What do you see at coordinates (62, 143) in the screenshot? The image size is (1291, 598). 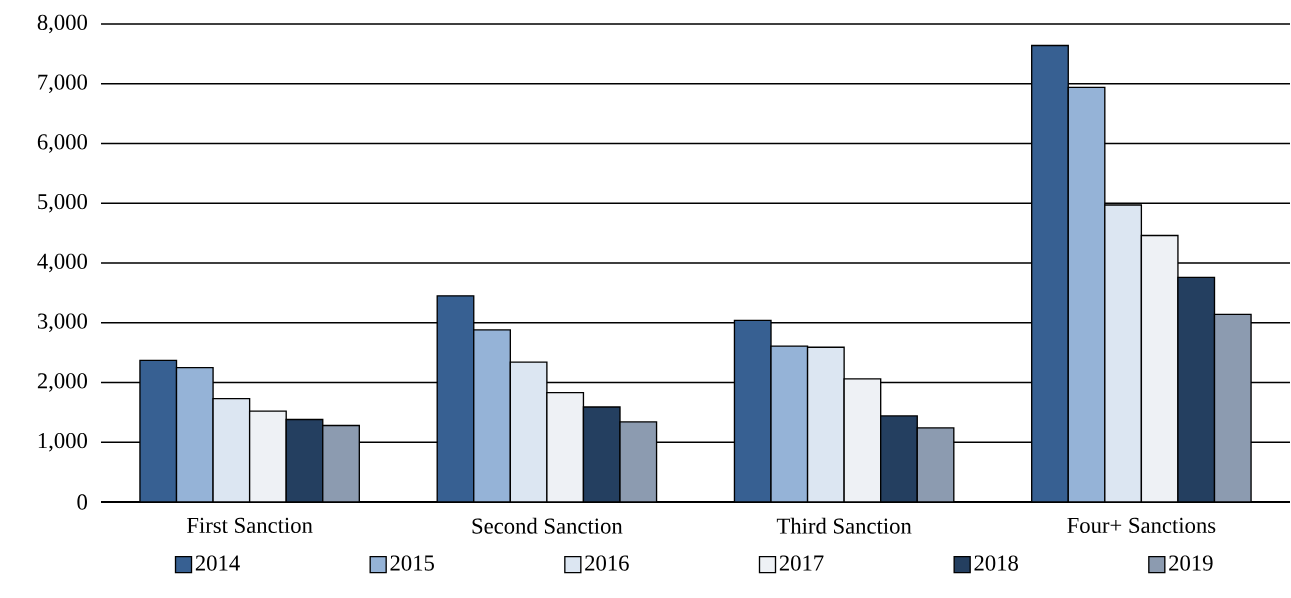 I see `y-tick-label: 6,000` at bounding box center [62, 143].